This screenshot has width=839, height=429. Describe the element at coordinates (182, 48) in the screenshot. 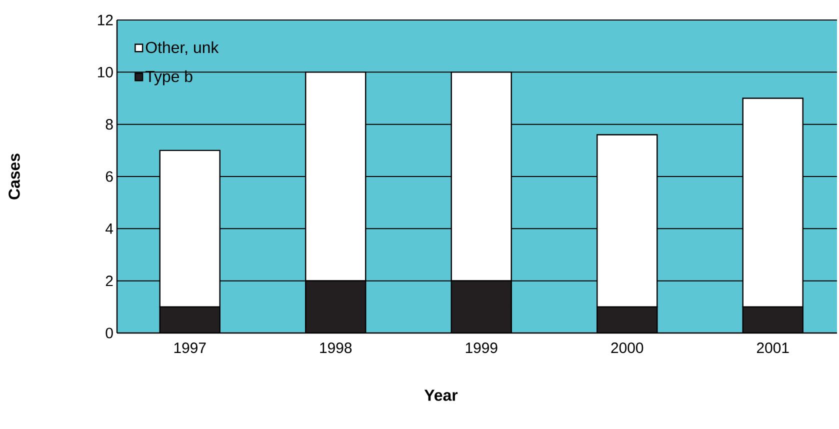

I see `legend-label: Other, unk` at that location.